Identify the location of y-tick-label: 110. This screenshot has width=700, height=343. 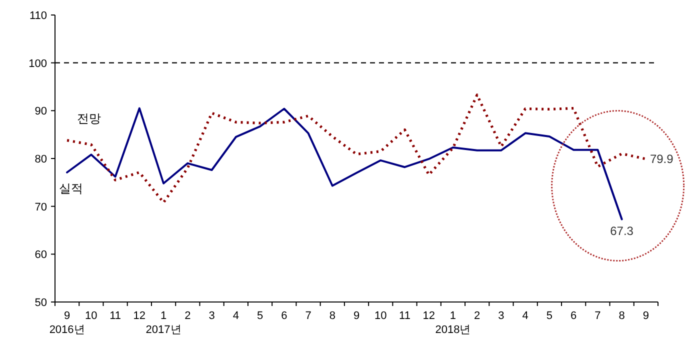
(38, 16).